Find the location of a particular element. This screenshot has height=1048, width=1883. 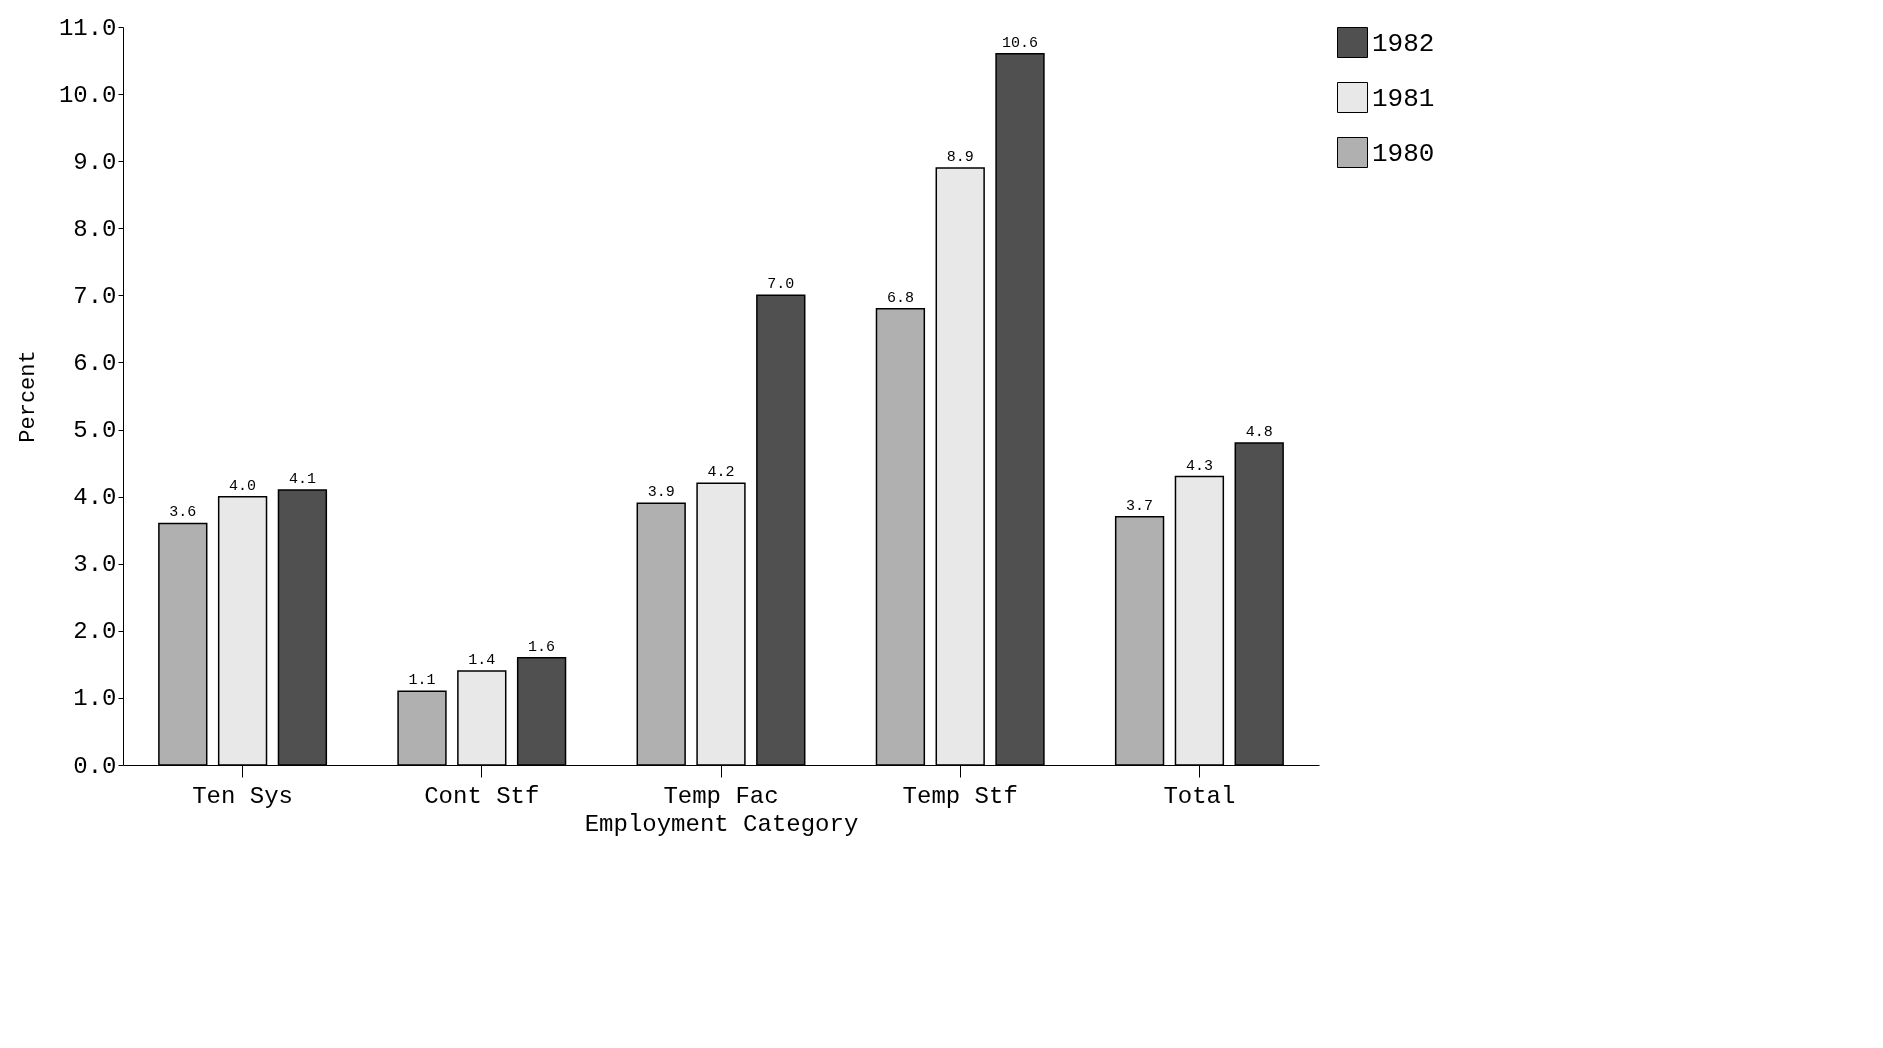

y-tick-label: 5.0 is located at coordinates (95, 431).